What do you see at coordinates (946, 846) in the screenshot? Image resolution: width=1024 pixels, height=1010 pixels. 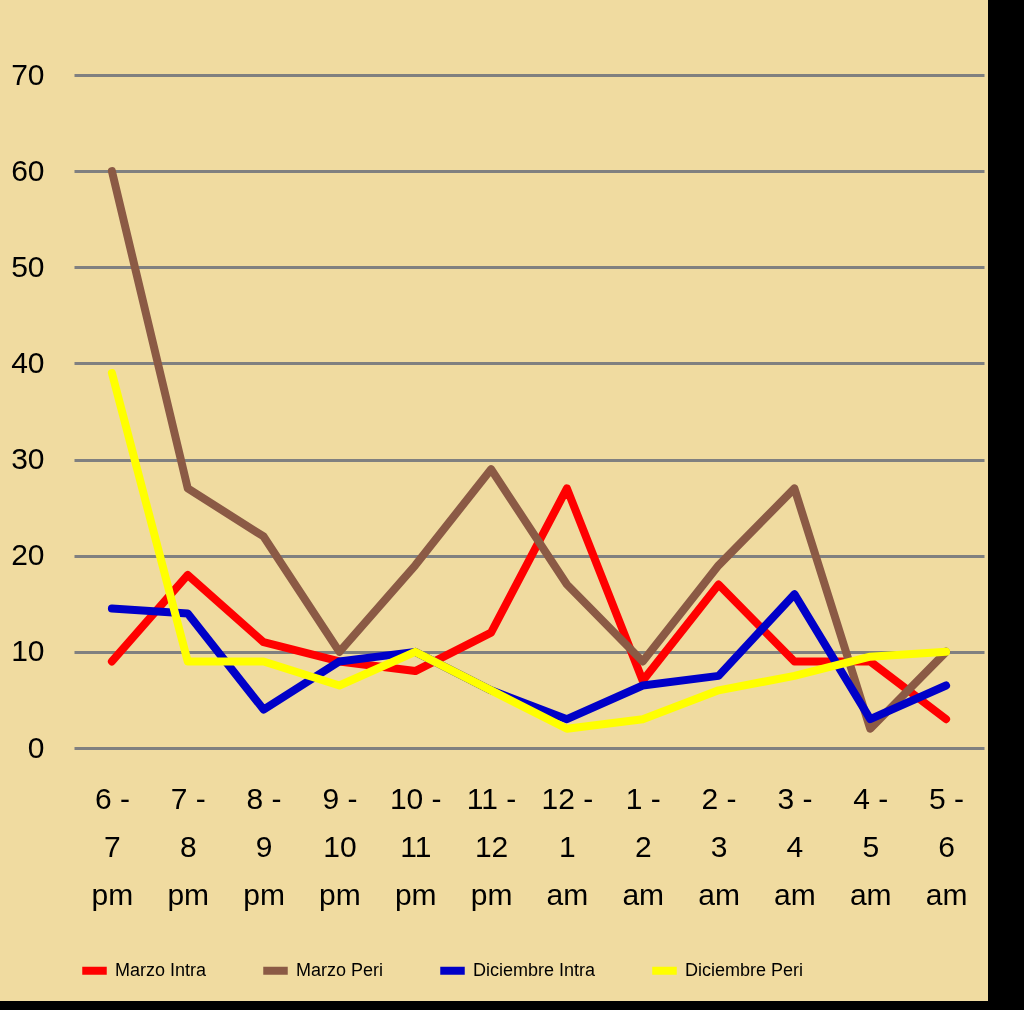 I see `x-tick-label: 5 - 6 am` at bounding box center [946, 846].